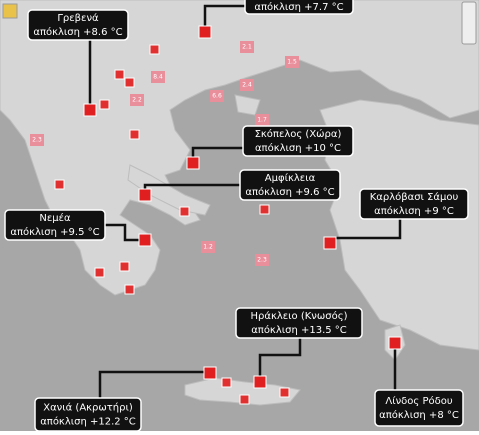 This screenshot has height=435, width=479. Describe the element at coordinates (88, 408) in the screenshot. I see `callout-name: Χανιά (Ακρωτήρι)` at that location.